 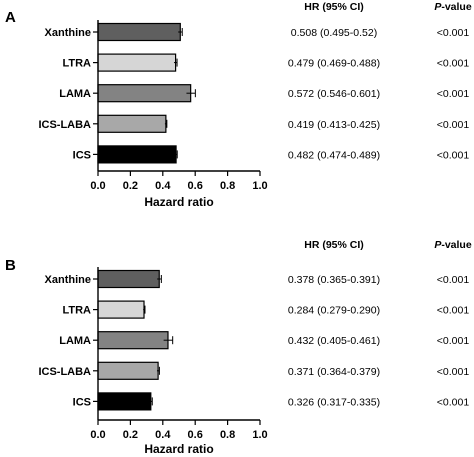 I want to click on hr-ci-value: 0.371 (0.364-0.379), so click(x=334, y=372).